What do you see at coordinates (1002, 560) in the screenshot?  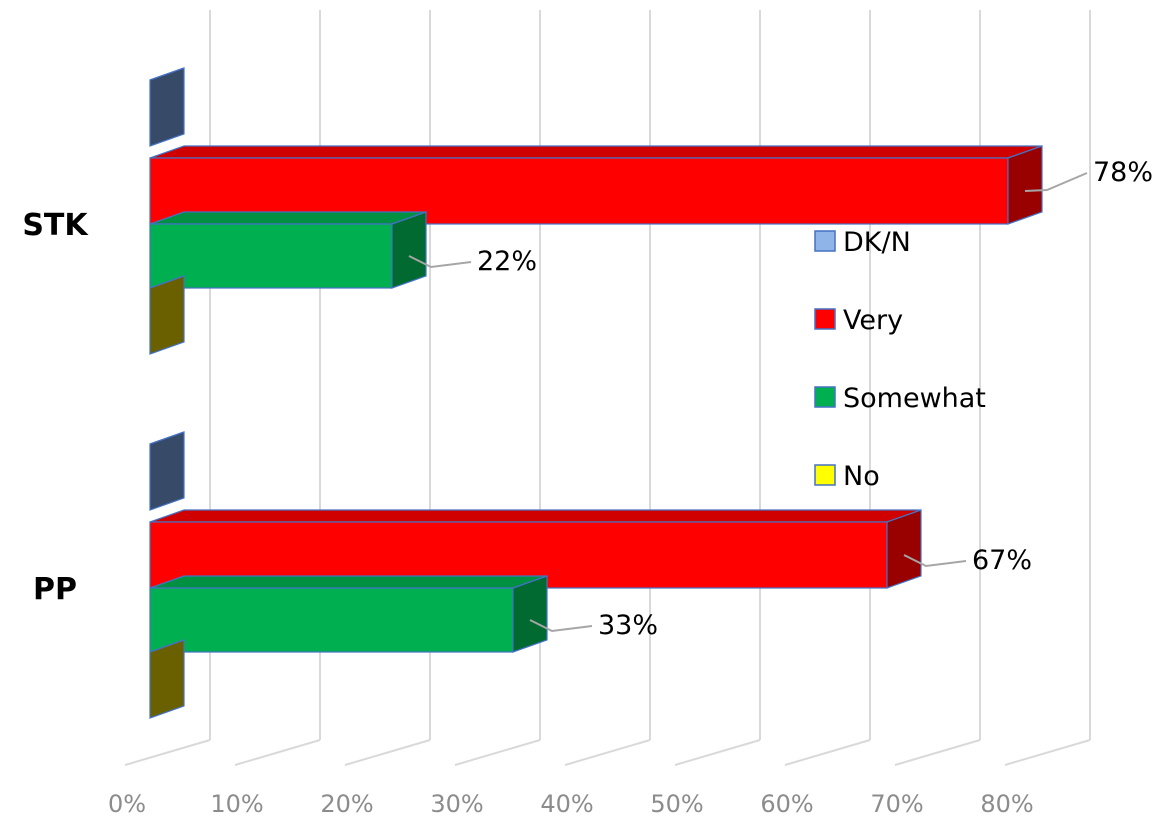 I see `data-label: 67%` at bounding box center [1002, 560].